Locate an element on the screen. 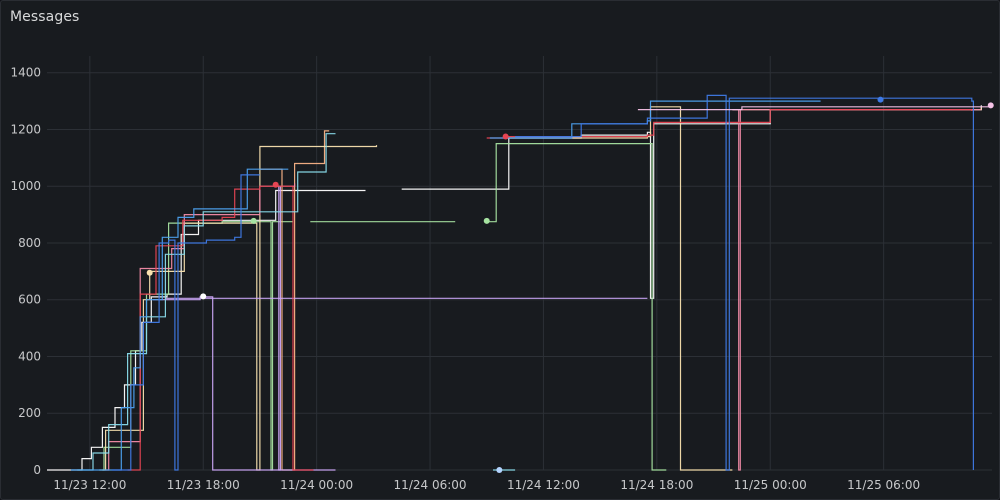  y-tick-label: 600 is located at coordinates (29, 300).